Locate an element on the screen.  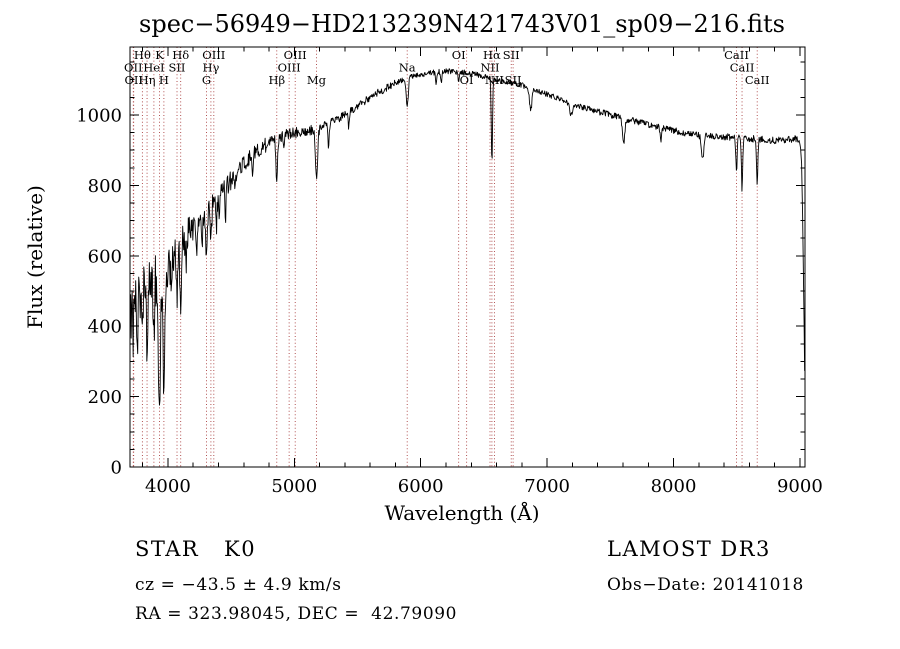
line-label-CaII-8498: CaII is located at coordinates (736, 55).